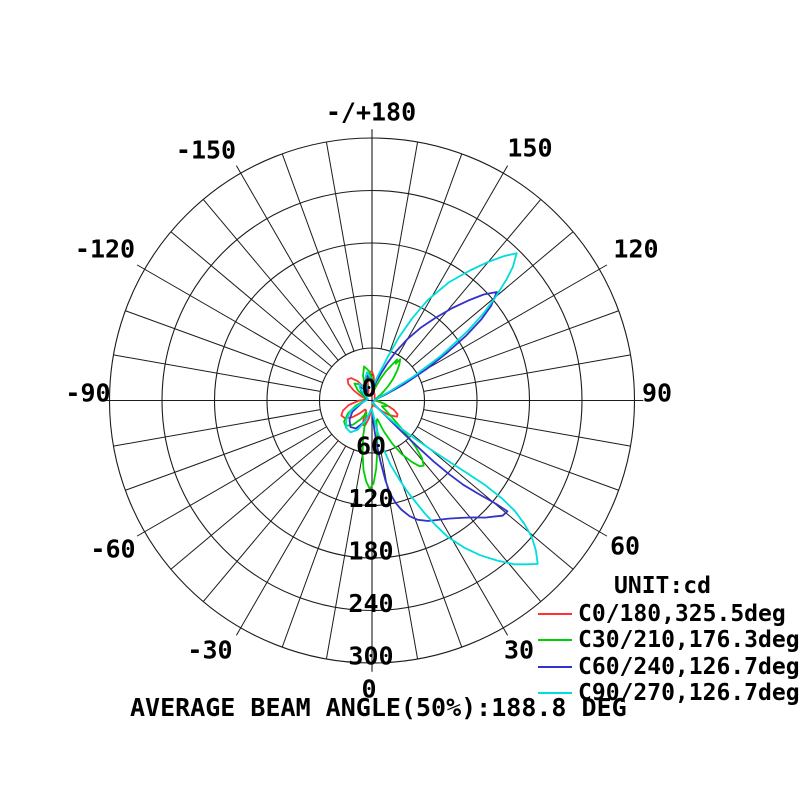 Image resolution: width=800 pixels, height=800 pixels. I want to click on radial-label-120: 120, so click(370, 498).